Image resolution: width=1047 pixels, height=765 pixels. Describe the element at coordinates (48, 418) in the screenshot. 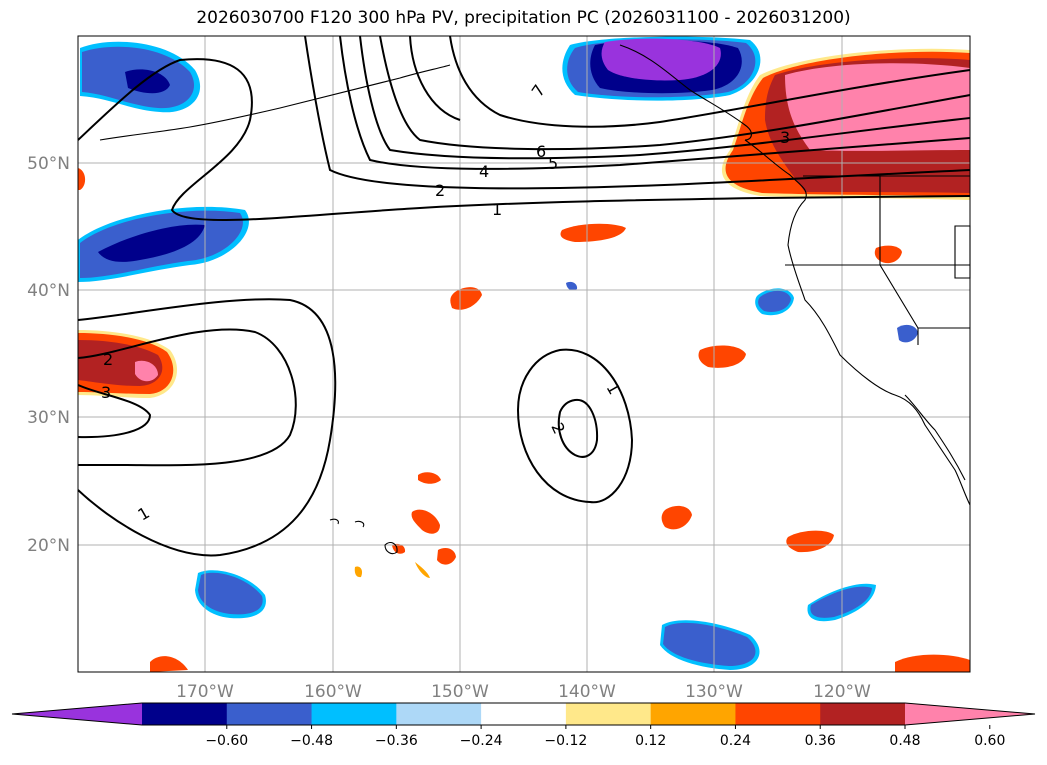

I see `lat-label: 30°N` at that location.